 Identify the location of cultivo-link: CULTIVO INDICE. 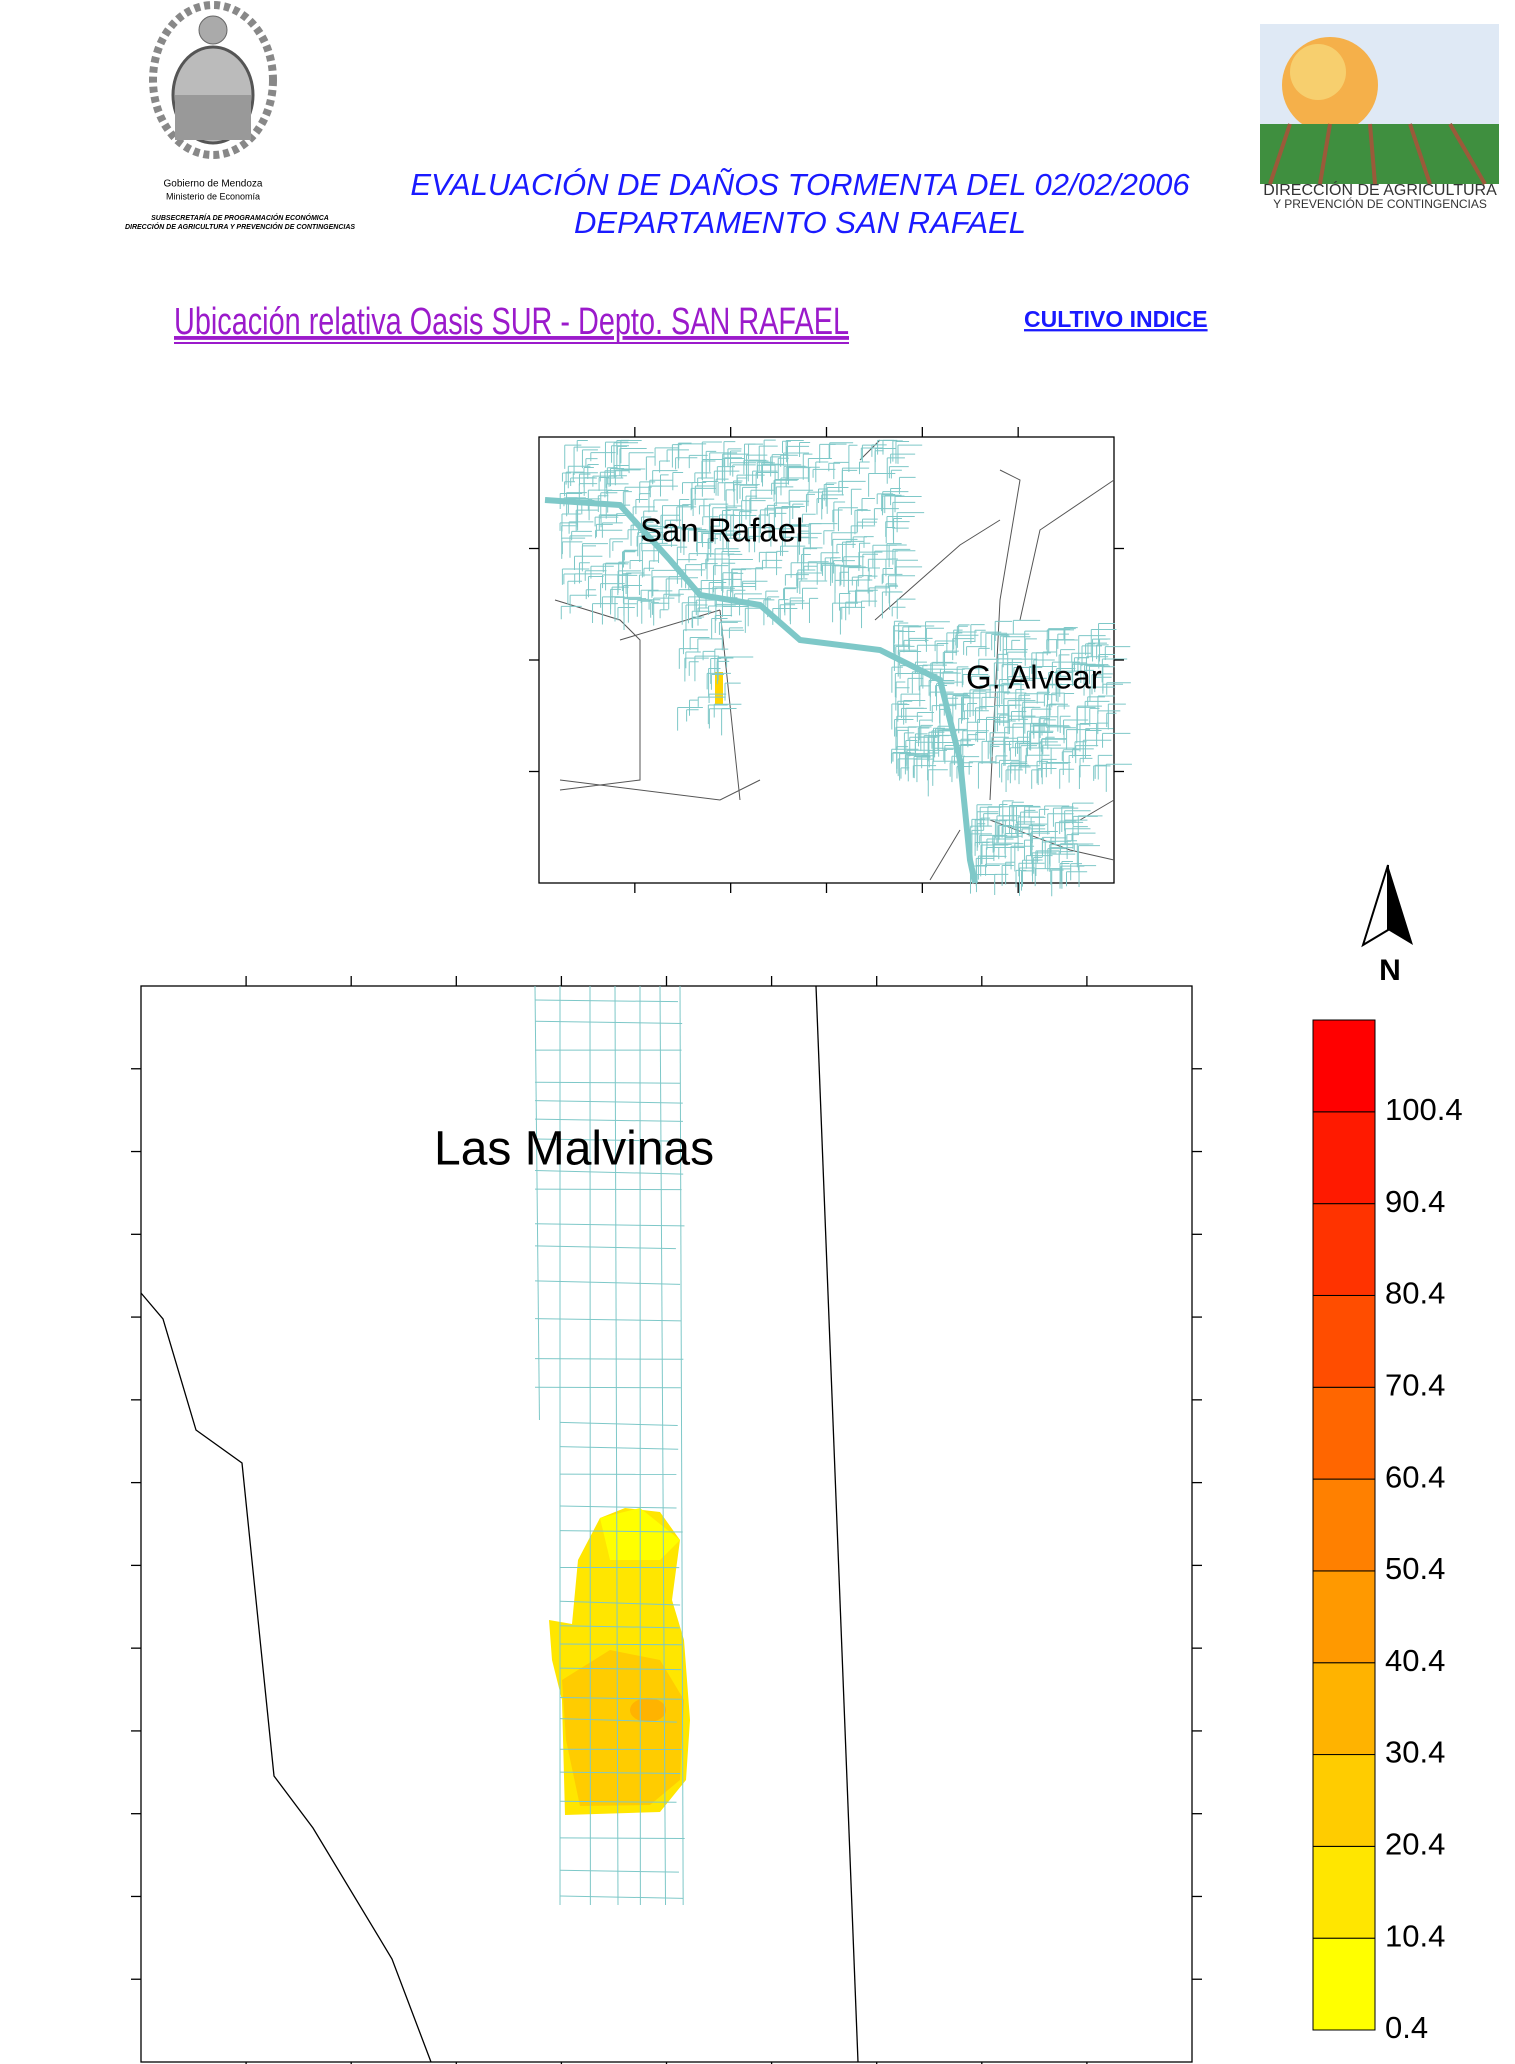
(1116, 319).